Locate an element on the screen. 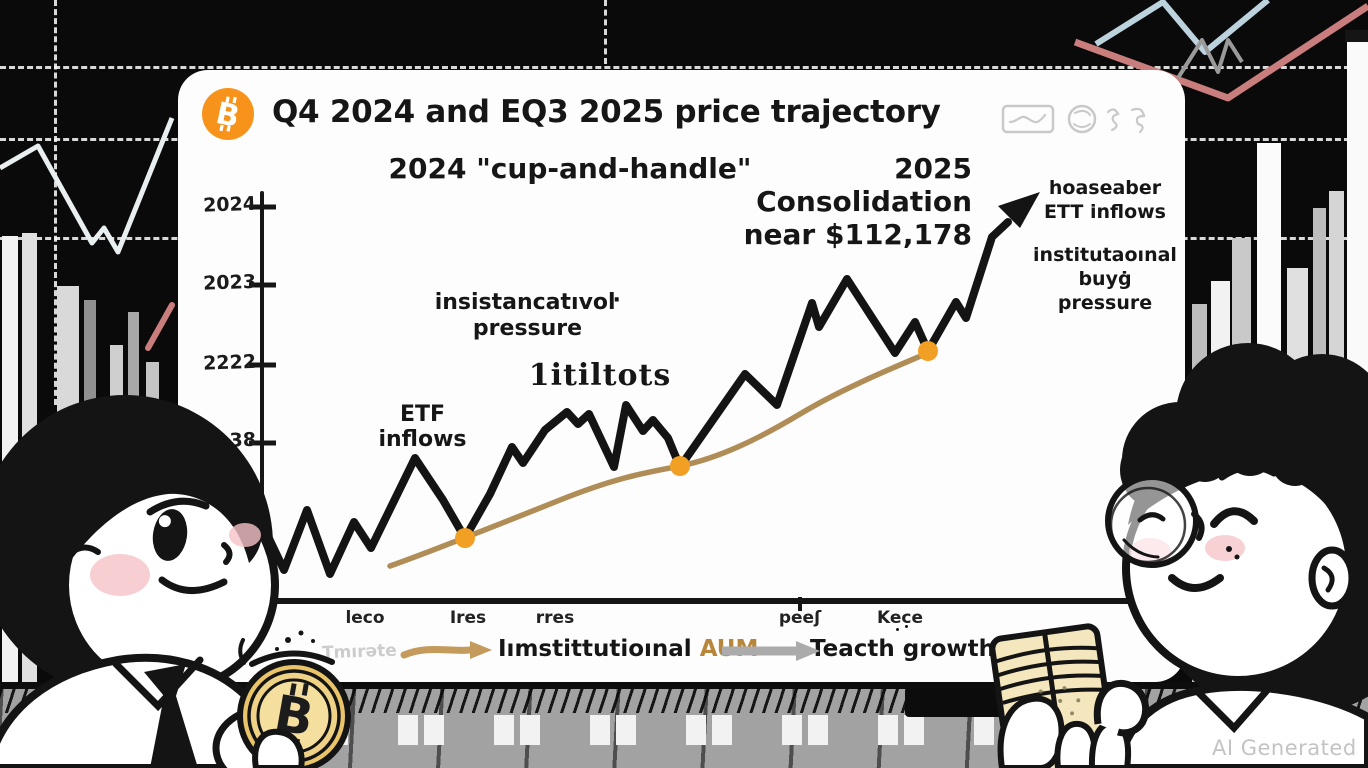  annotation-script-label: 1itiltots is located at coordinates (600, 375).